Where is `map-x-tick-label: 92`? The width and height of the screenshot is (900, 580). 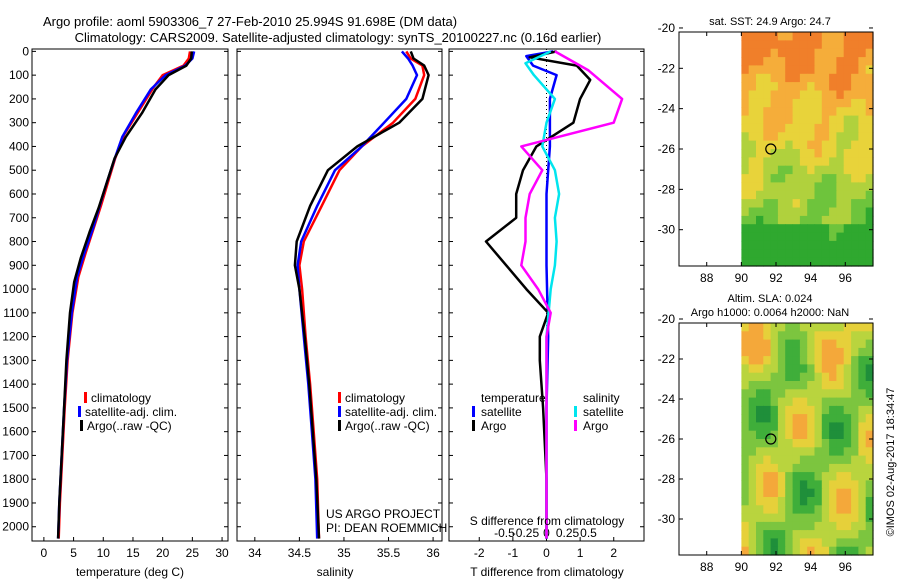
map-x-tick-label: 92 is located at coordinates (776, 567).